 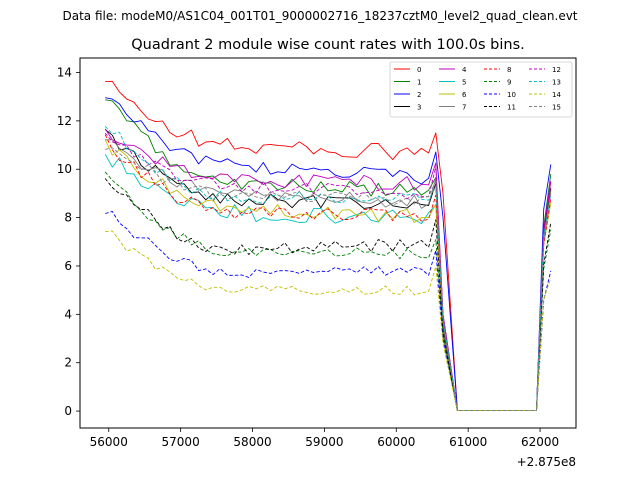 I want to click on legend-label-6: 6, so click(x=464, y=95).